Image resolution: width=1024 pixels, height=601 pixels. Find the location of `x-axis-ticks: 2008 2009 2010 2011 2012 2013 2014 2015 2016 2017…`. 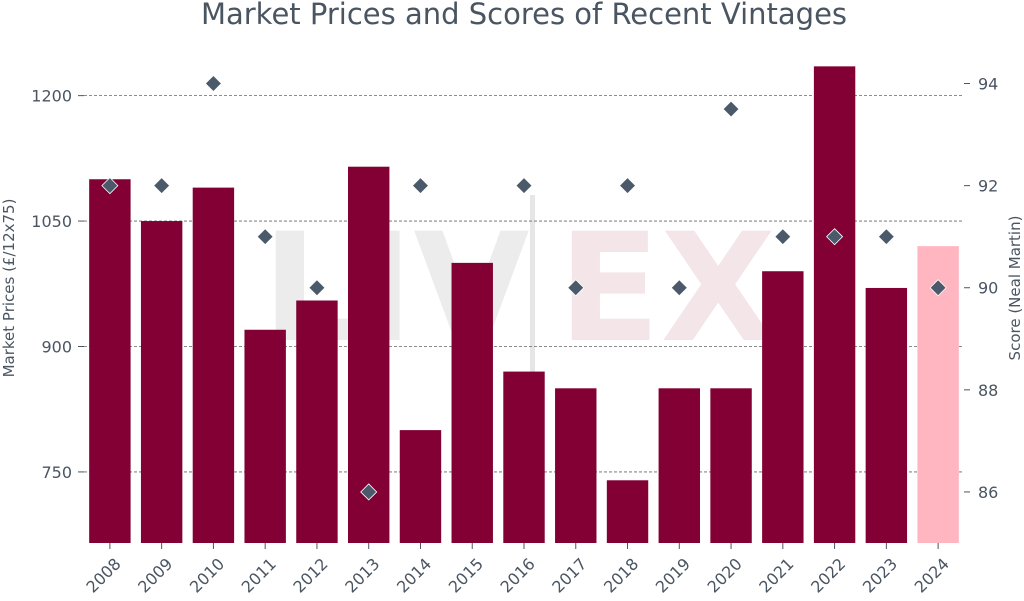

x-axis-ticks: 2008 2009 2010 2011 2012 2013 2014 2015 2016 2017… is located at coordinates (517, 570).